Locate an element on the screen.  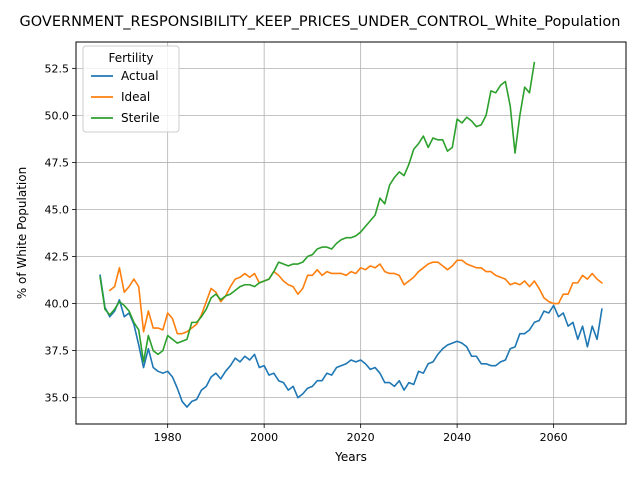
x-tick-label: 2060 is located at coordinates (554, 437).